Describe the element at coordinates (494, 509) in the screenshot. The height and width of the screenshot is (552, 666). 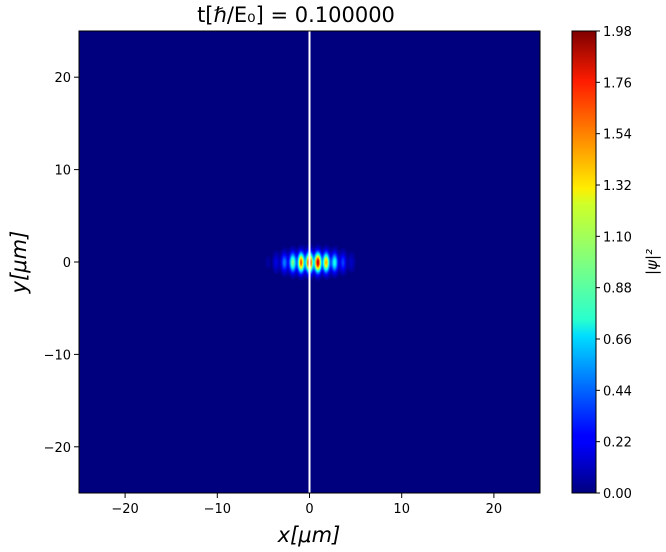
I see `x-tick-label: 20` at that location.